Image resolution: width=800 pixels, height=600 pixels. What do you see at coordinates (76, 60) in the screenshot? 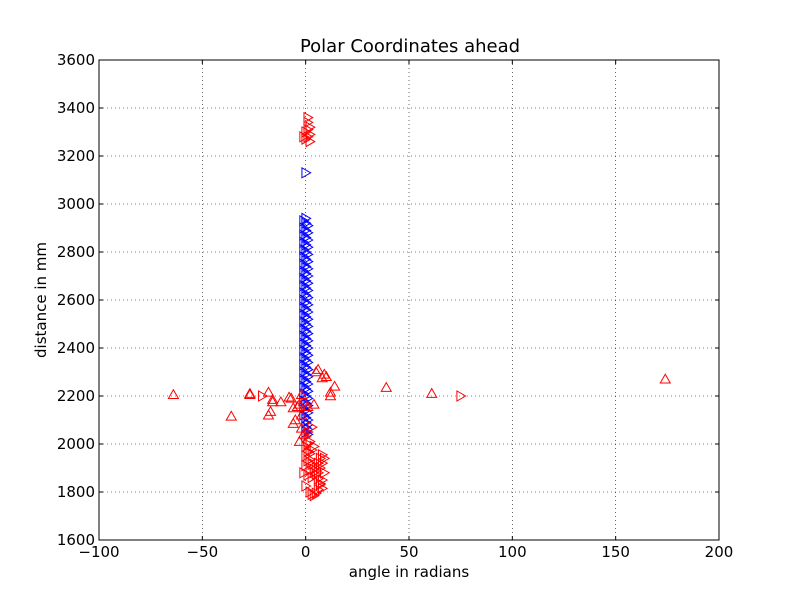
I see `y-tick-label: 3600` at bounding box center [76, 60].